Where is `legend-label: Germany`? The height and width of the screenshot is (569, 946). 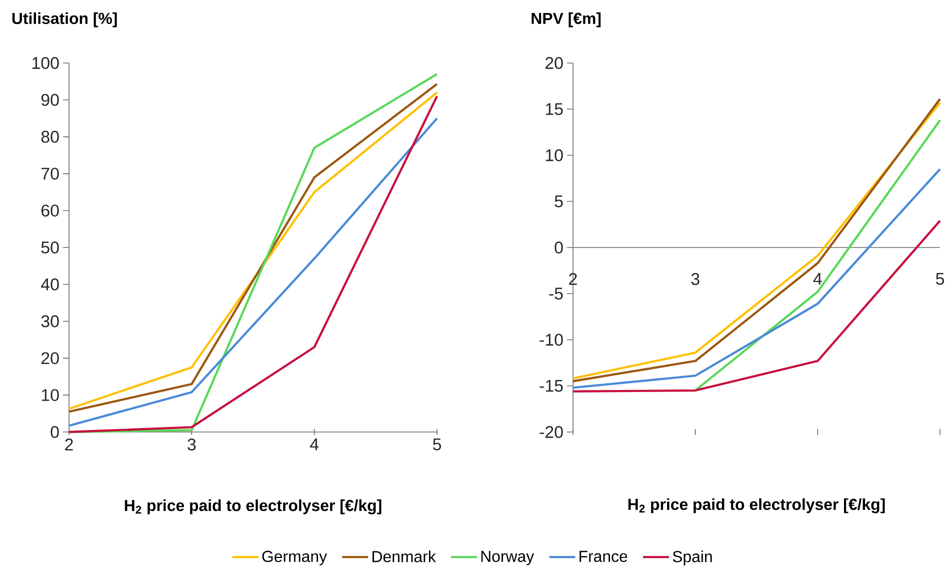 legend-label: Germany is located at coordinates (295, 558).